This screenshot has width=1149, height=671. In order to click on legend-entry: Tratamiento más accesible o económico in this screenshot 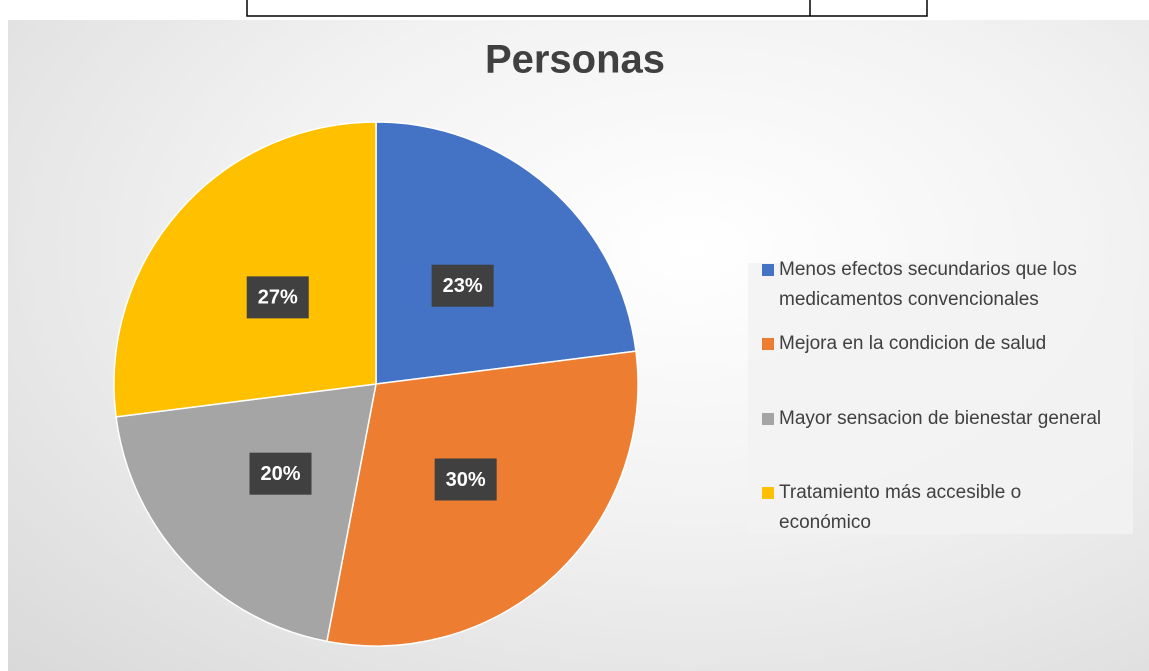, I will do `click(934, 508)`.